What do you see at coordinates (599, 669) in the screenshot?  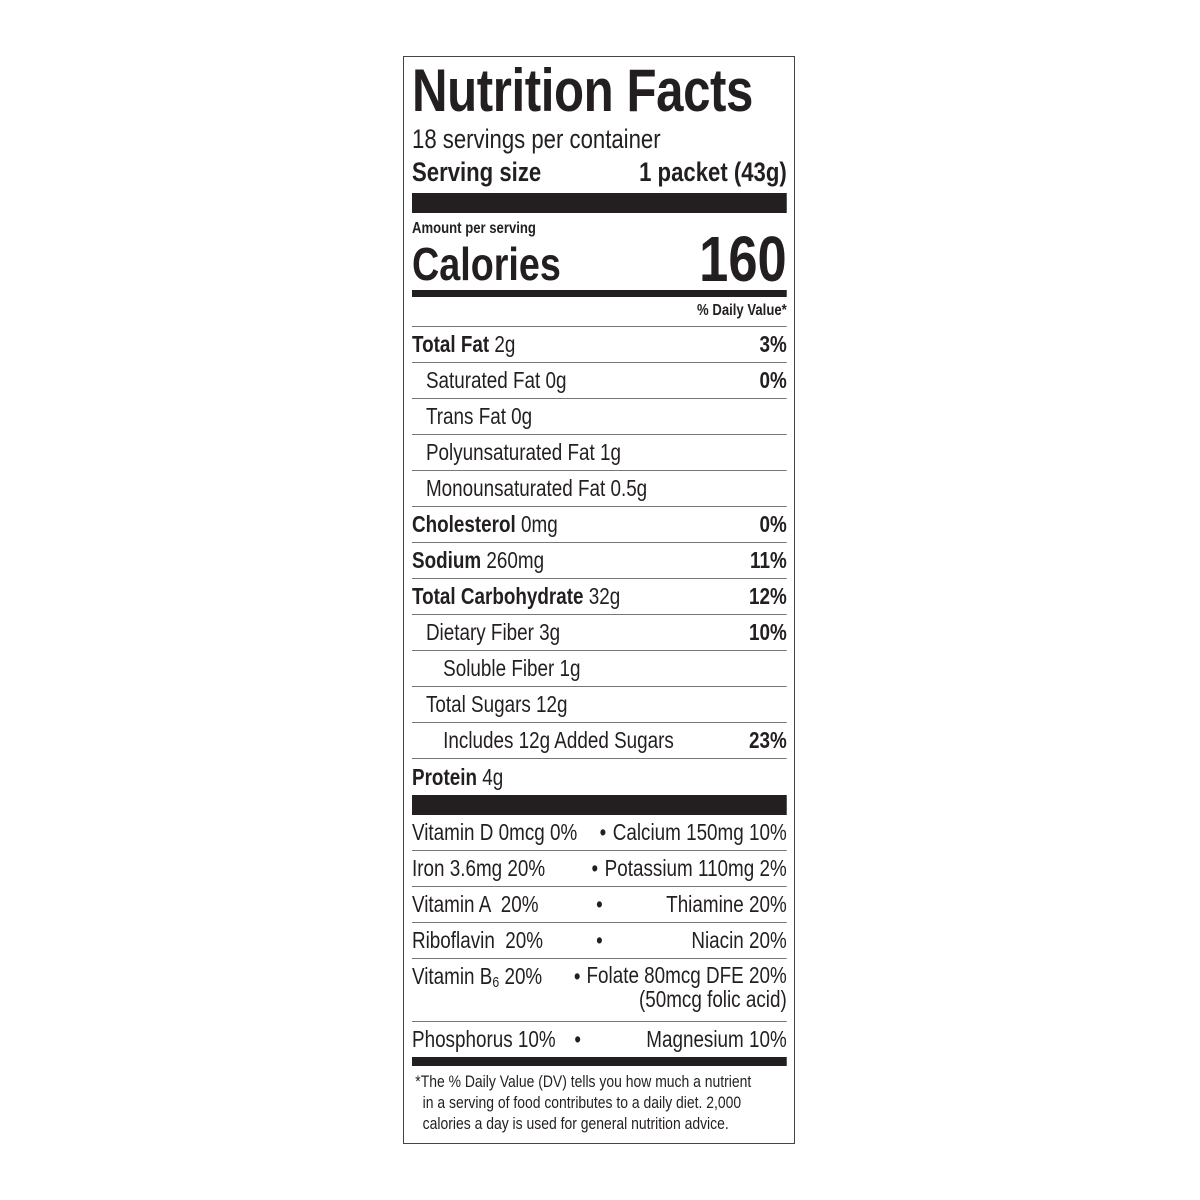 I see `nutrient-row-soluble-fiber: Soluble Fiber 1g` at bounding box center [599, 669].